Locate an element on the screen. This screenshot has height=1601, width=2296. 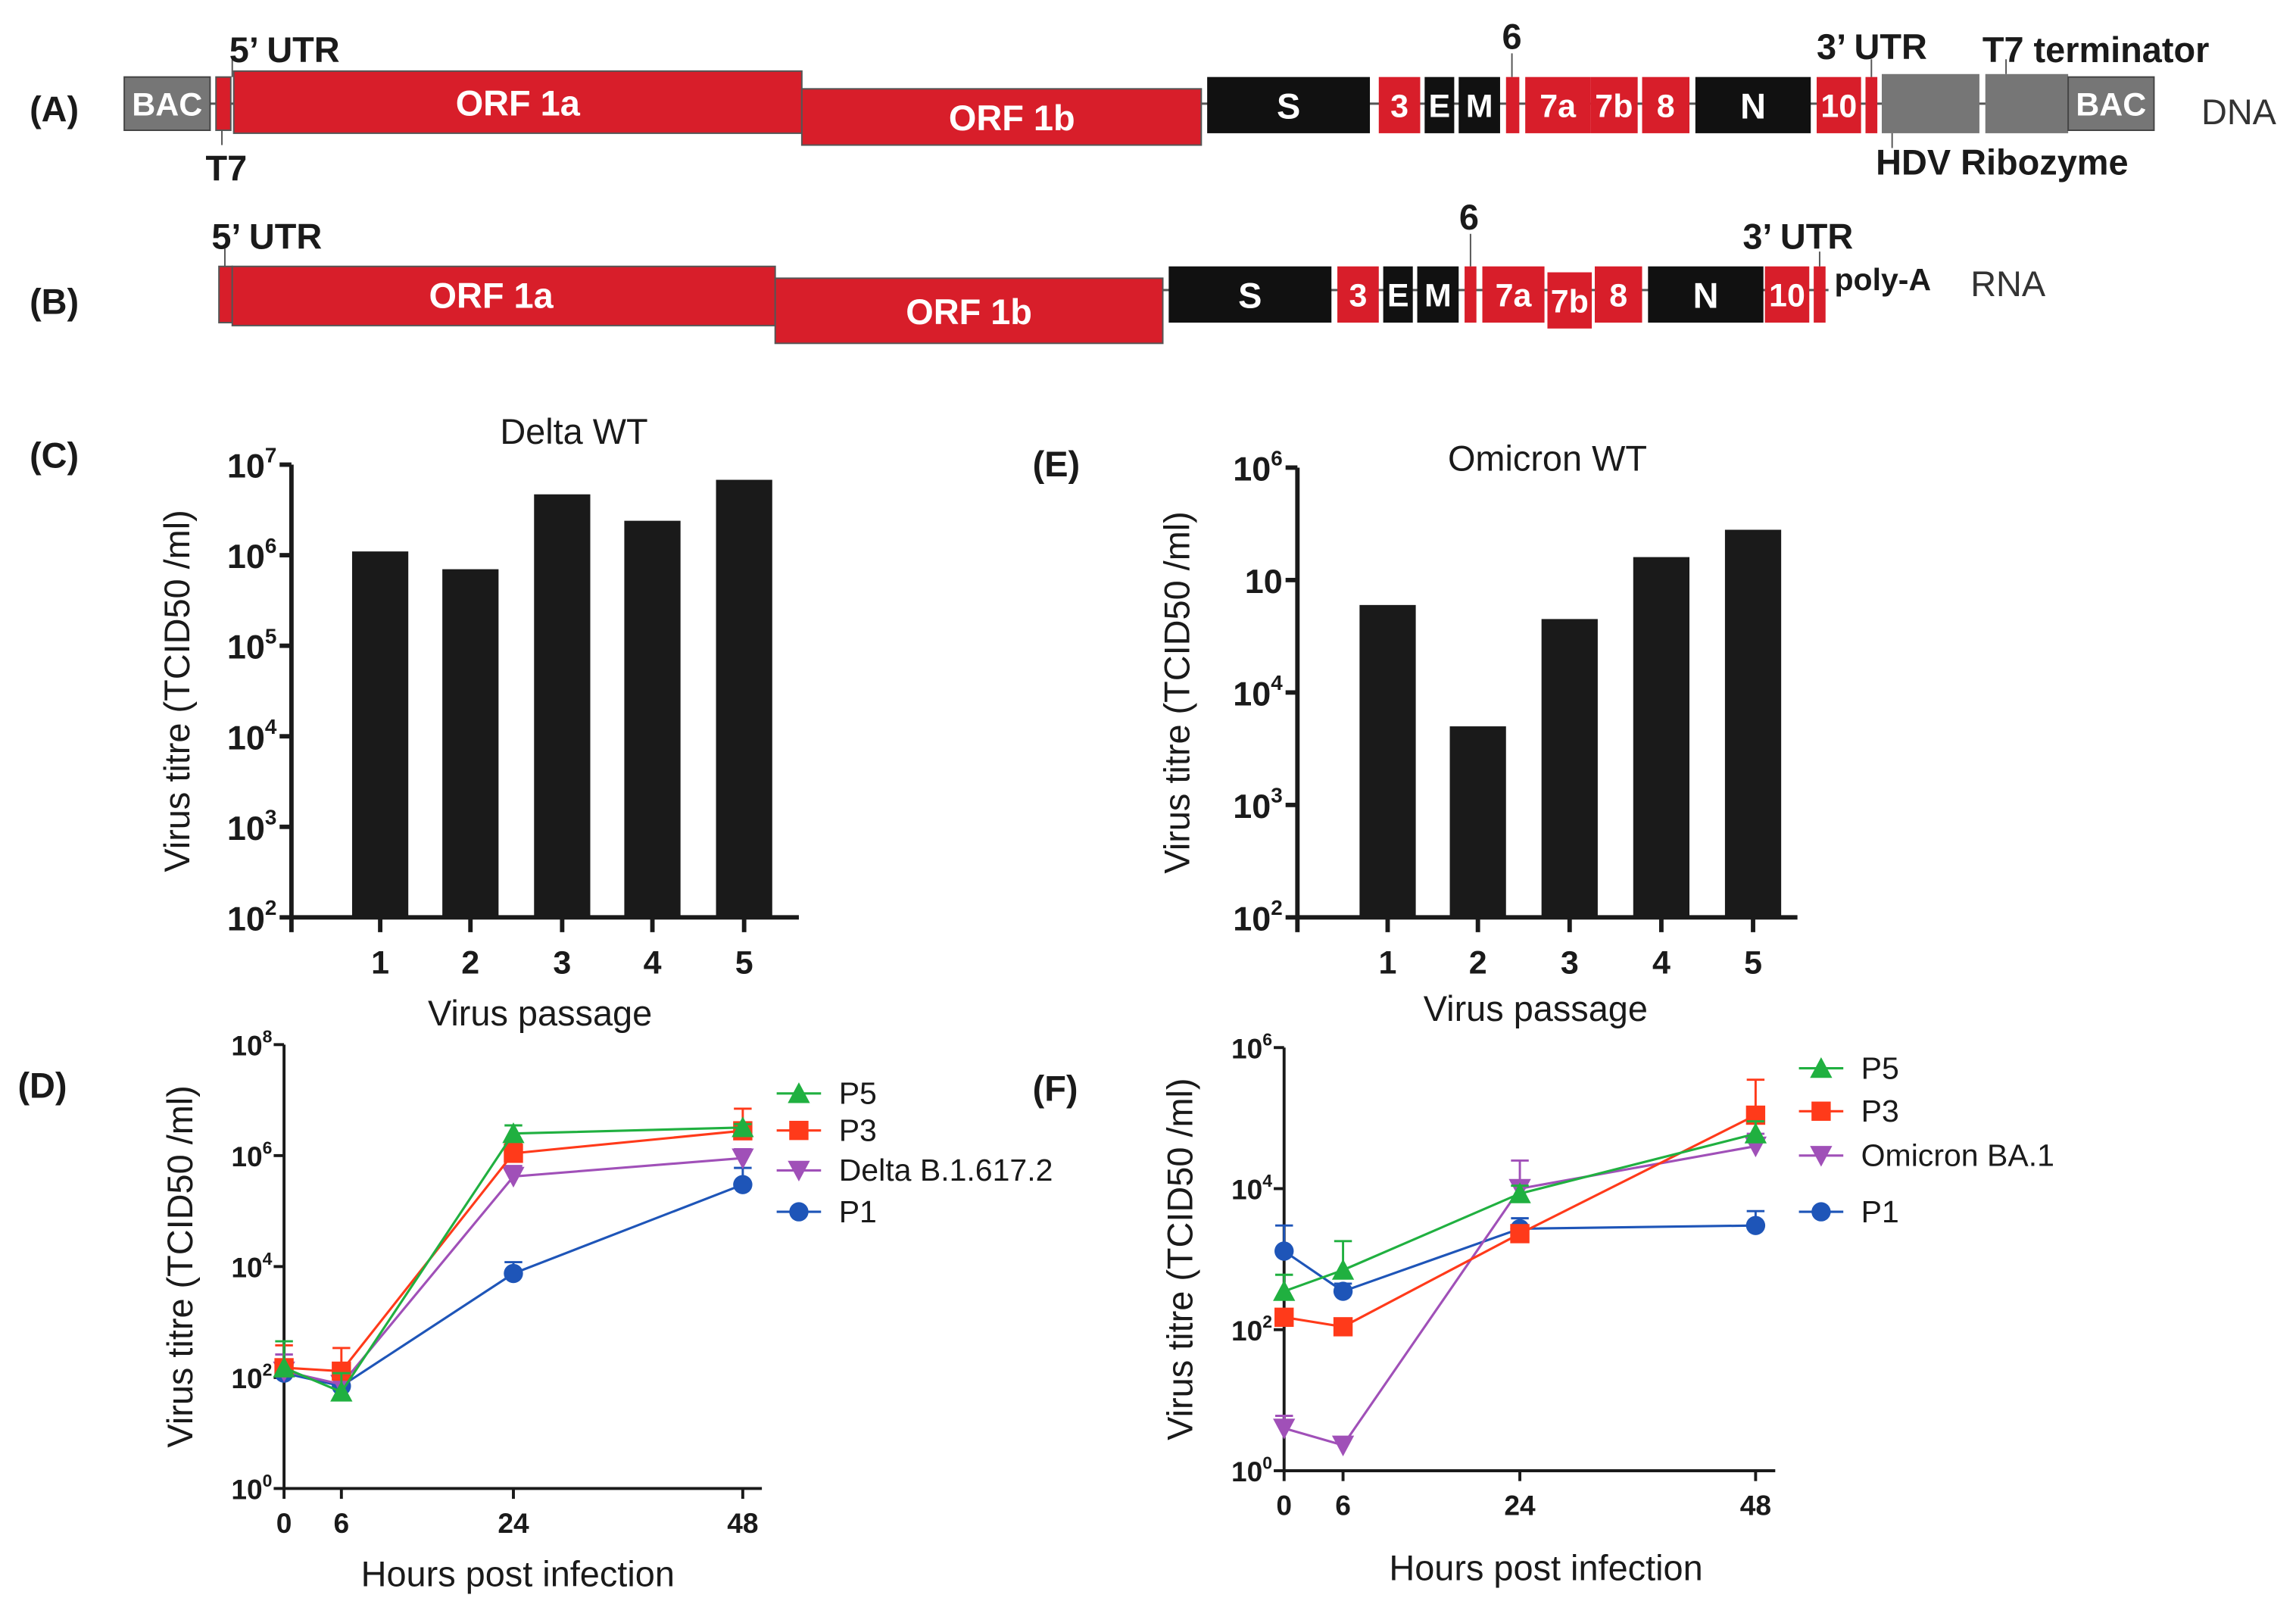
segment-3-dna-label: 3 is located at coordinates (1399, 106).